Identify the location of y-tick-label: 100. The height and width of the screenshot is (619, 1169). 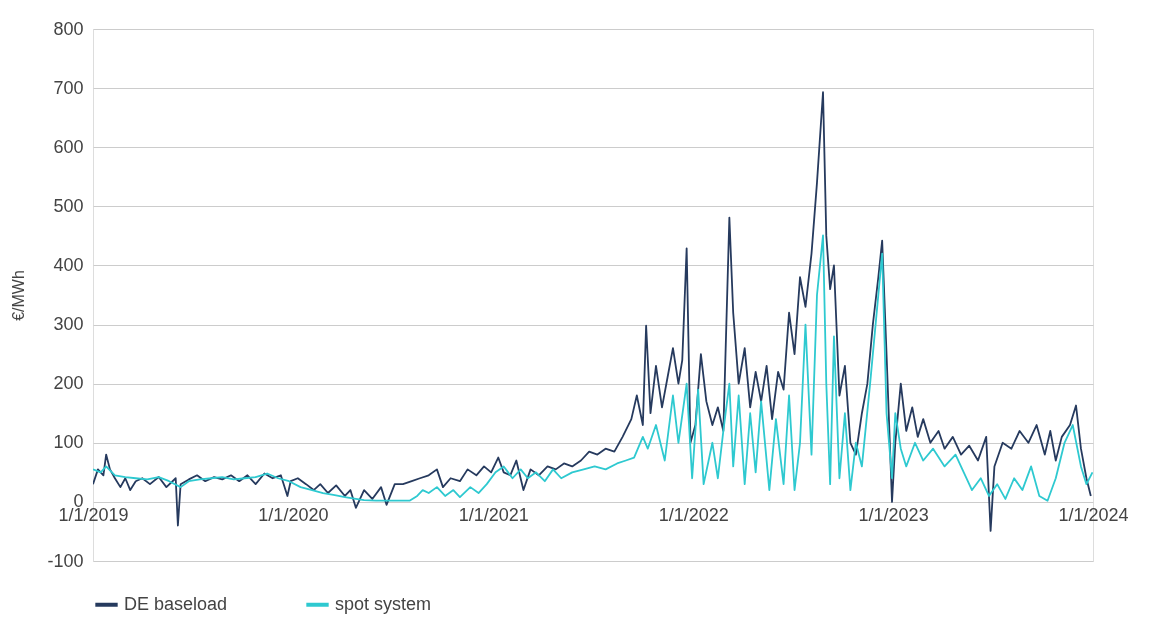
(68, 442).